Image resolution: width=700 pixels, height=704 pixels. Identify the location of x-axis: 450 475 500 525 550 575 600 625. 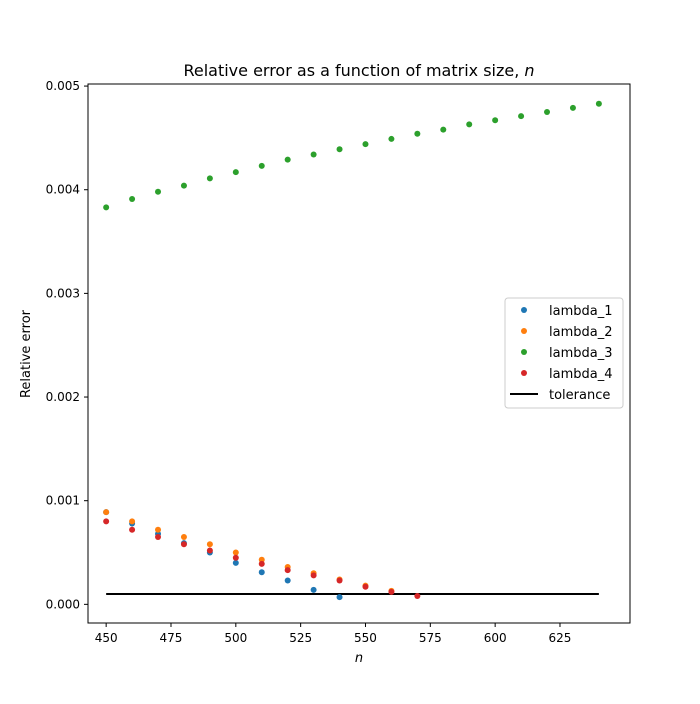
(333, 634).